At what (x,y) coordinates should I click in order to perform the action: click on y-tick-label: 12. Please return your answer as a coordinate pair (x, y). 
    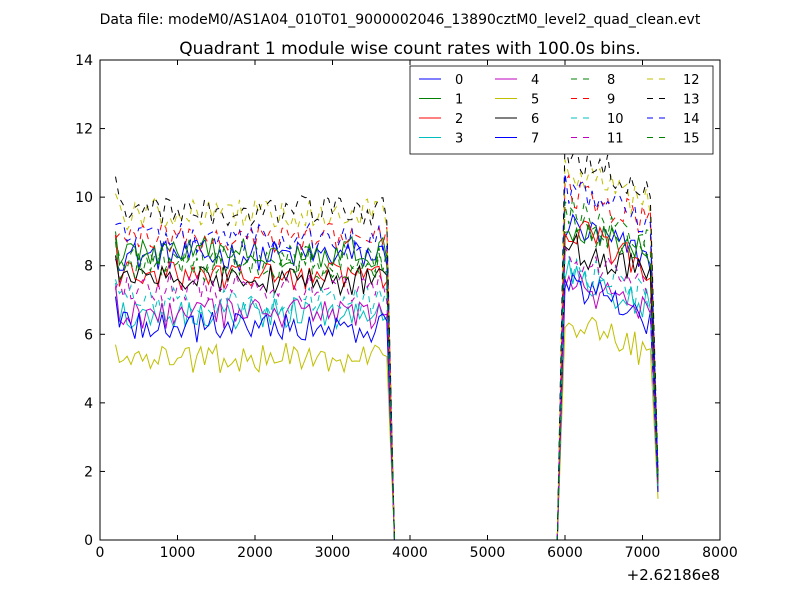
    Looking at the image, I should click on (84, 130).